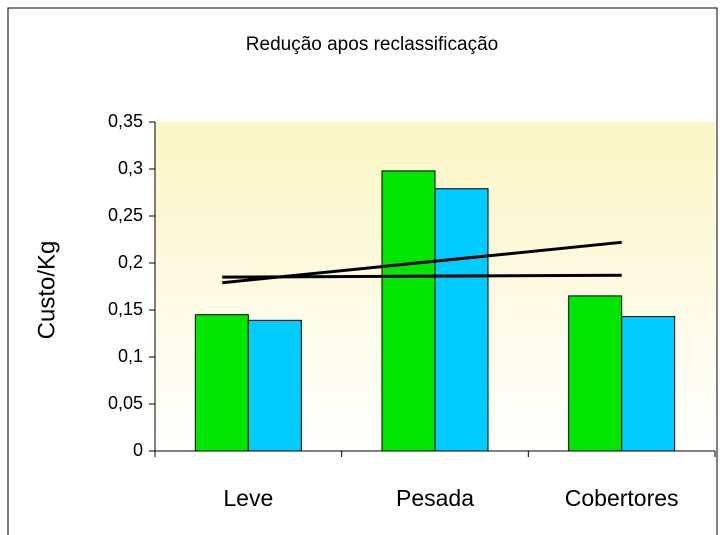  I want to click on y-tick-label: 0,2, so click(130, 262).